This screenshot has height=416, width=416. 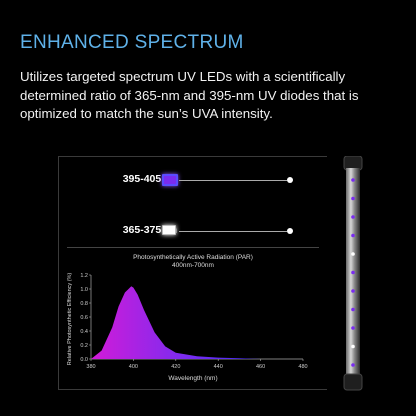 What do you see at coordinates (193, 265) in the screenshot?
I see `chart-subtitle: 400nm-700nm` at bounding box center [193, 265].